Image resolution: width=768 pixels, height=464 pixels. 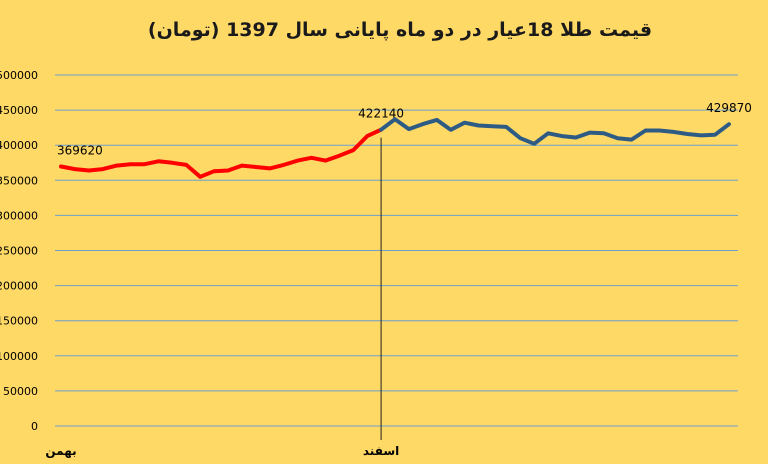 What do you see at coordinates (19, 215) in the screenshot?
I see `y-tick-label: 300000` at bounding box center [19, 215].